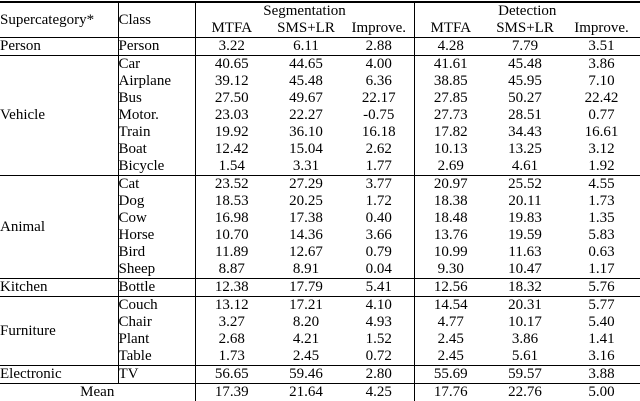  I want to click on segmentation-value-cell: 8.87, so click(231, 270).